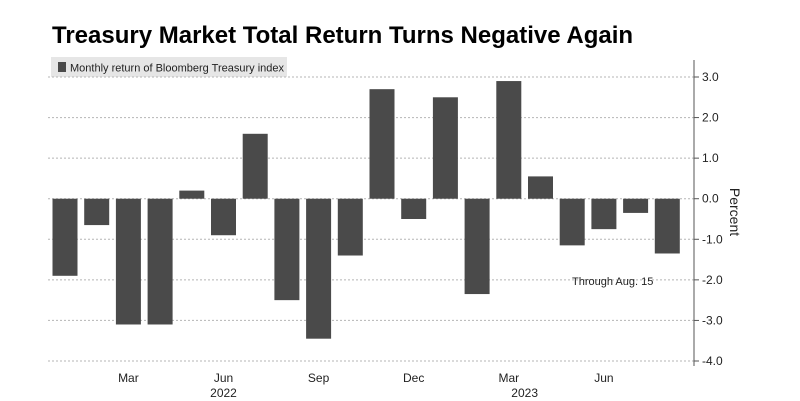 The image size is (800, 401). Describe the element at coordinates (710, 77) in the screenshot. I see `y-tick-label: 3.0` at that location.